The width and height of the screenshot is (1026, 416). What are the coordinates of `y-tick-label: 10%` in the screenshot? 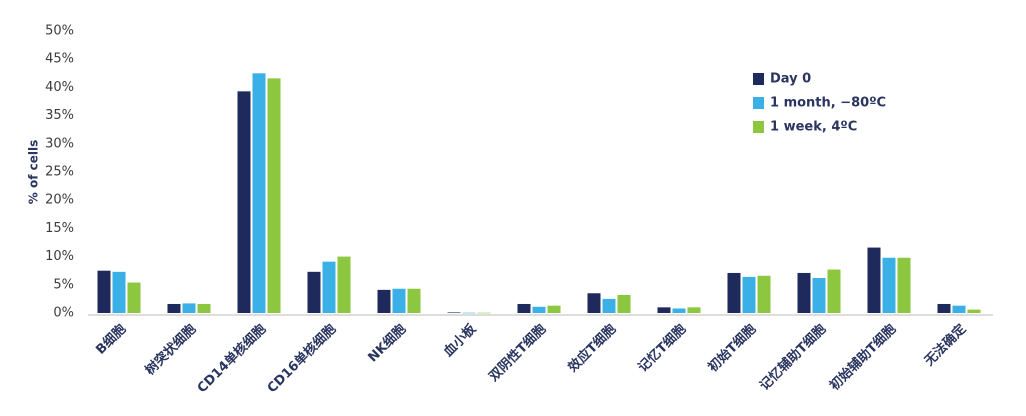 It's located at (59, 256).